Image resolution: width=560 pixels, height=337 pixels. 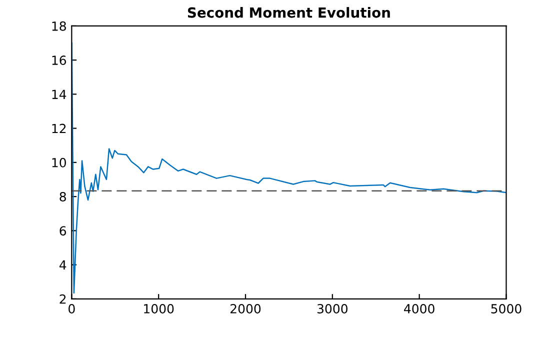 What do you see at coordinates (63, 197) in the screenshot?
I see `y-tick-label: 8` at bounding box center [63, 197].